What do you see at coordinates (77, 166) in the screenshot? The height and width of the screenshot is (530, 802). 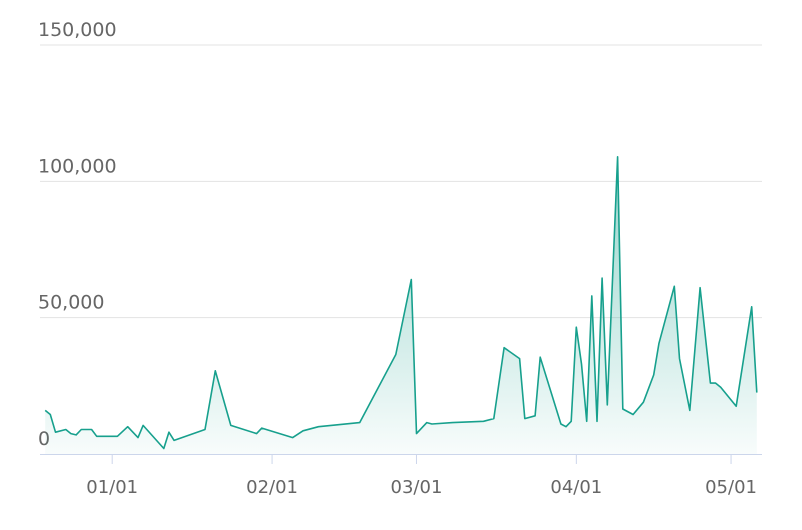 I see `y-tick-label: 100,000` at bounding box center [77, 166].